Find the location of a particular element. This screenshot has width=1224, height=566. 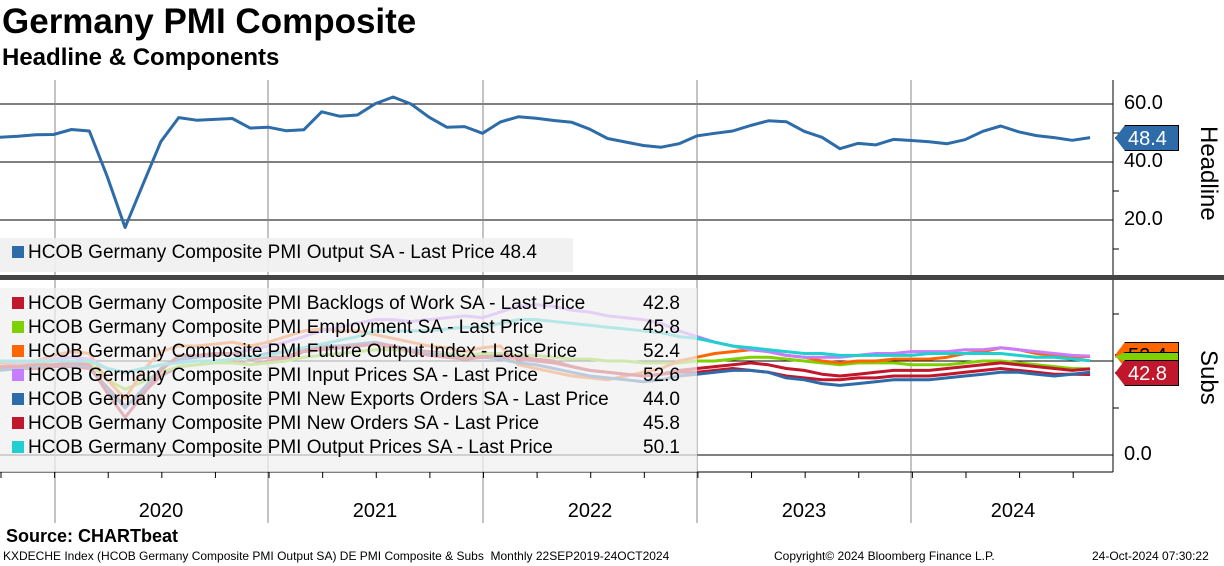

x-tick-label: 2023 is located at coordinates (804, 511).